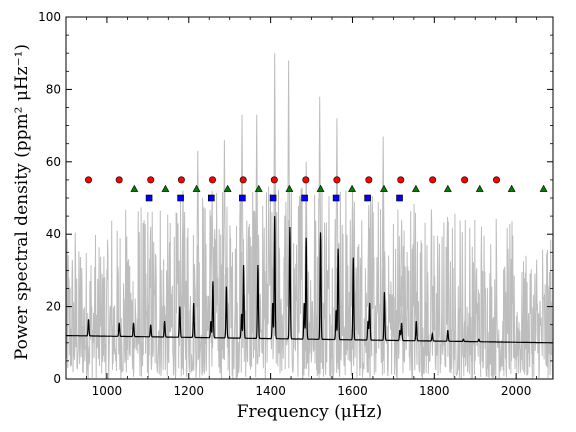 The image size is (576, 432). Describe the element at coordinates (188, 391) in the screenshot. I see `x-tick-label: 1200` at that location.